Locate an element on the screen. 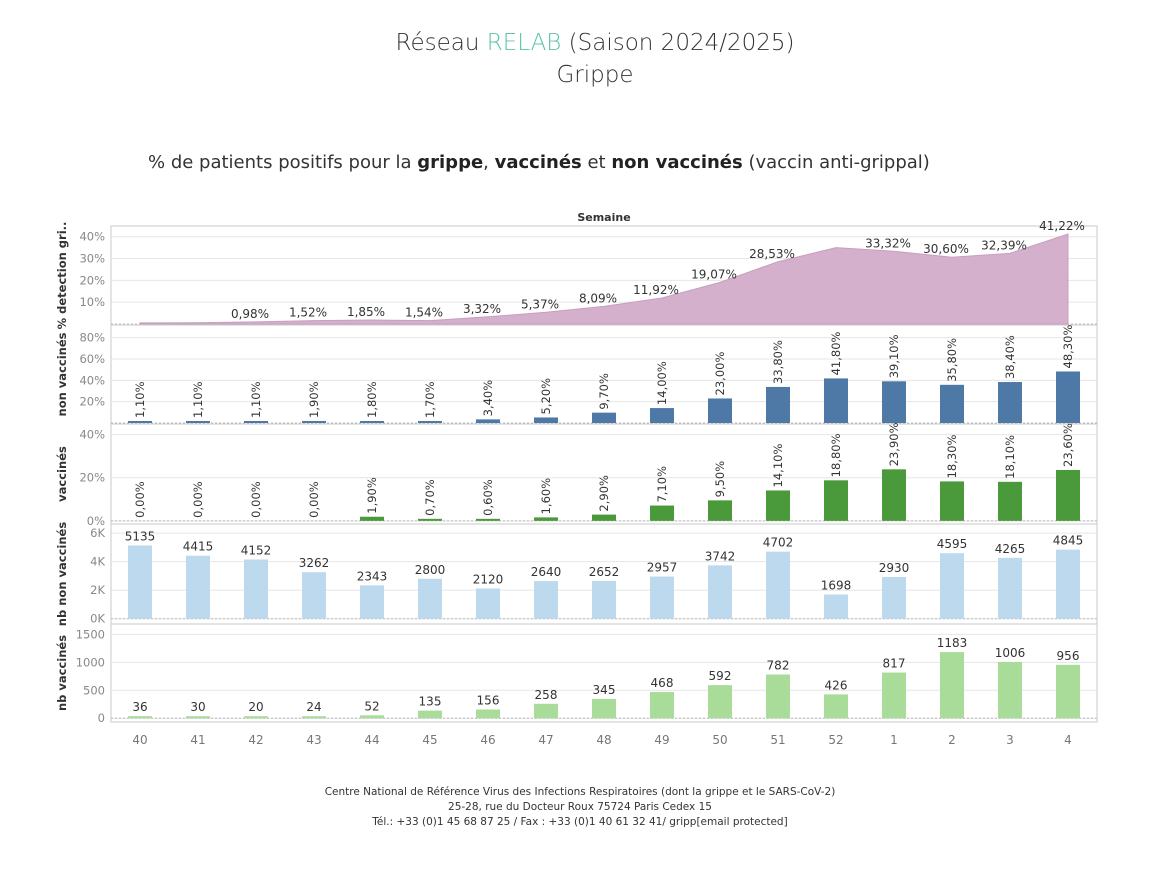 The width and height of the screenshot is (1160, 871). data-label: 2640 is located at coordinates (546, 572).